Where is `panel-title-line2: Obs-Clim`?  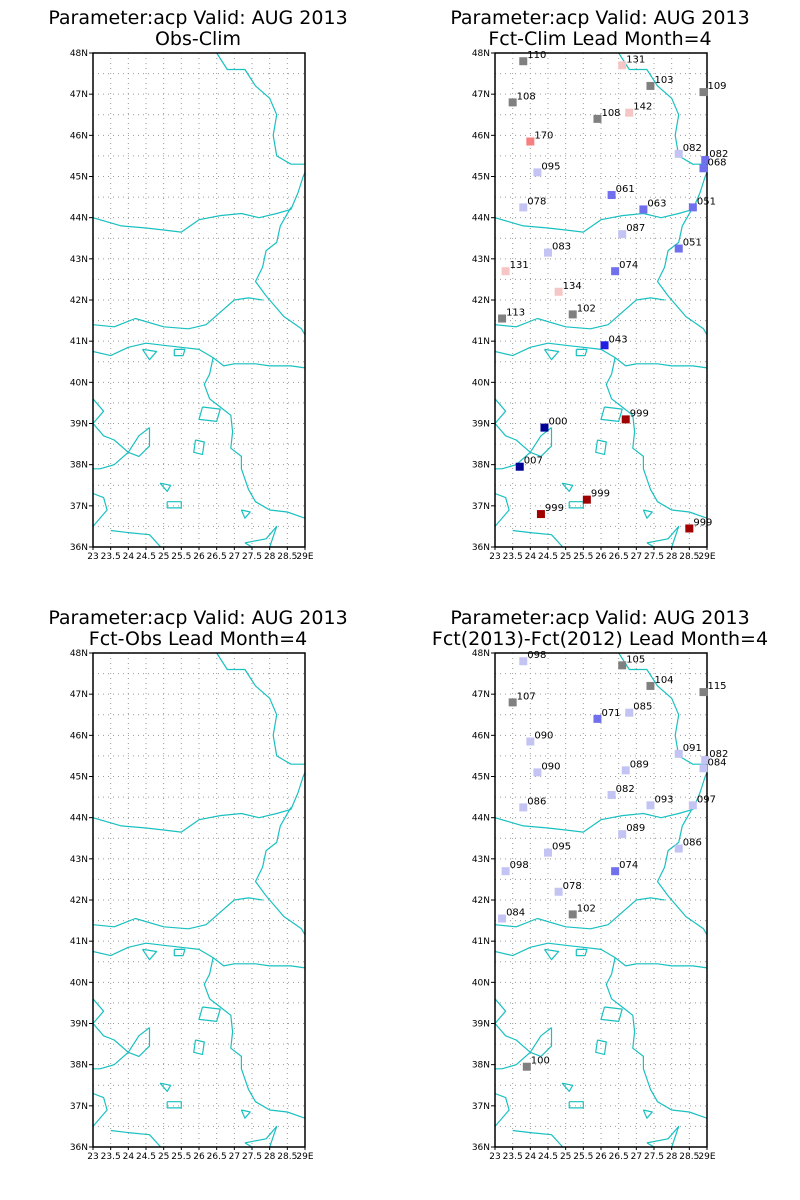 panel-title-line2: Obs-Clim is located at coordinates (198, 39).